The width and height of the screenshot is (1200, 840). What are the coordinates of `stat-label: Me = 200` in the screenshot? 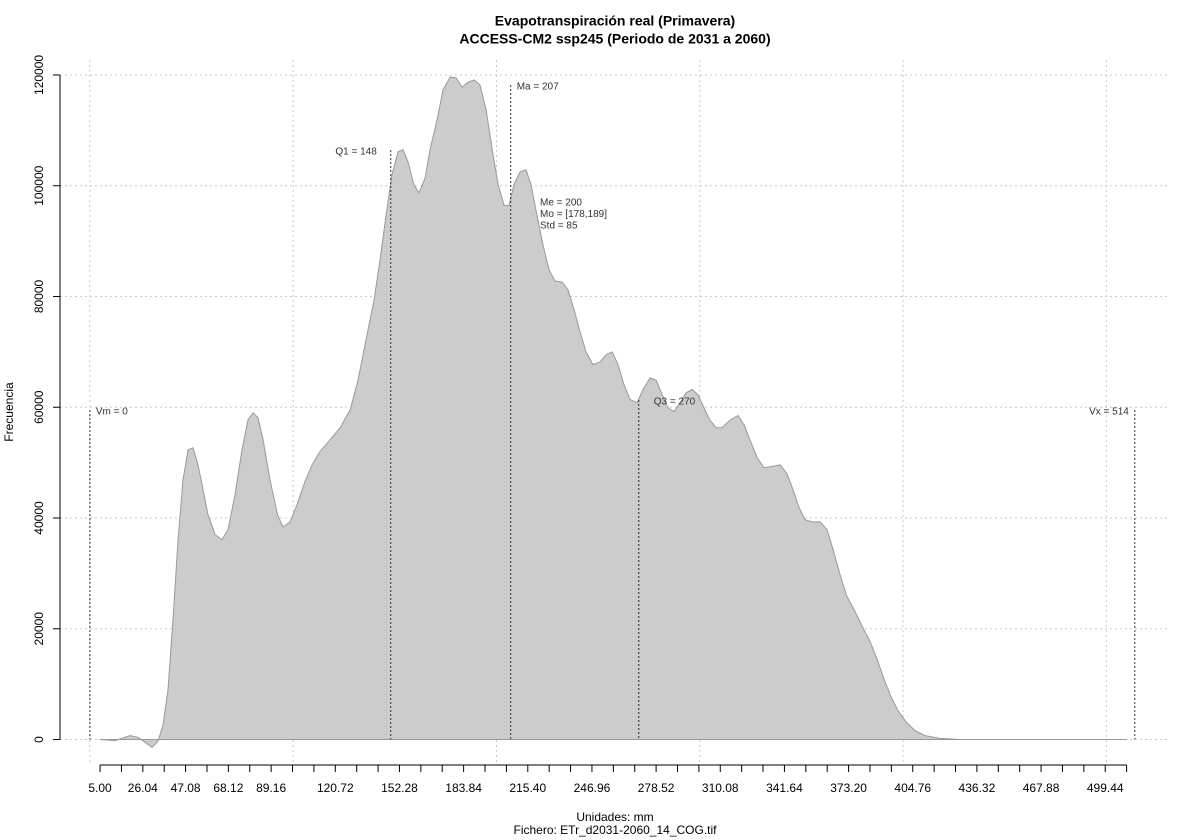 It's located at (561, 203).